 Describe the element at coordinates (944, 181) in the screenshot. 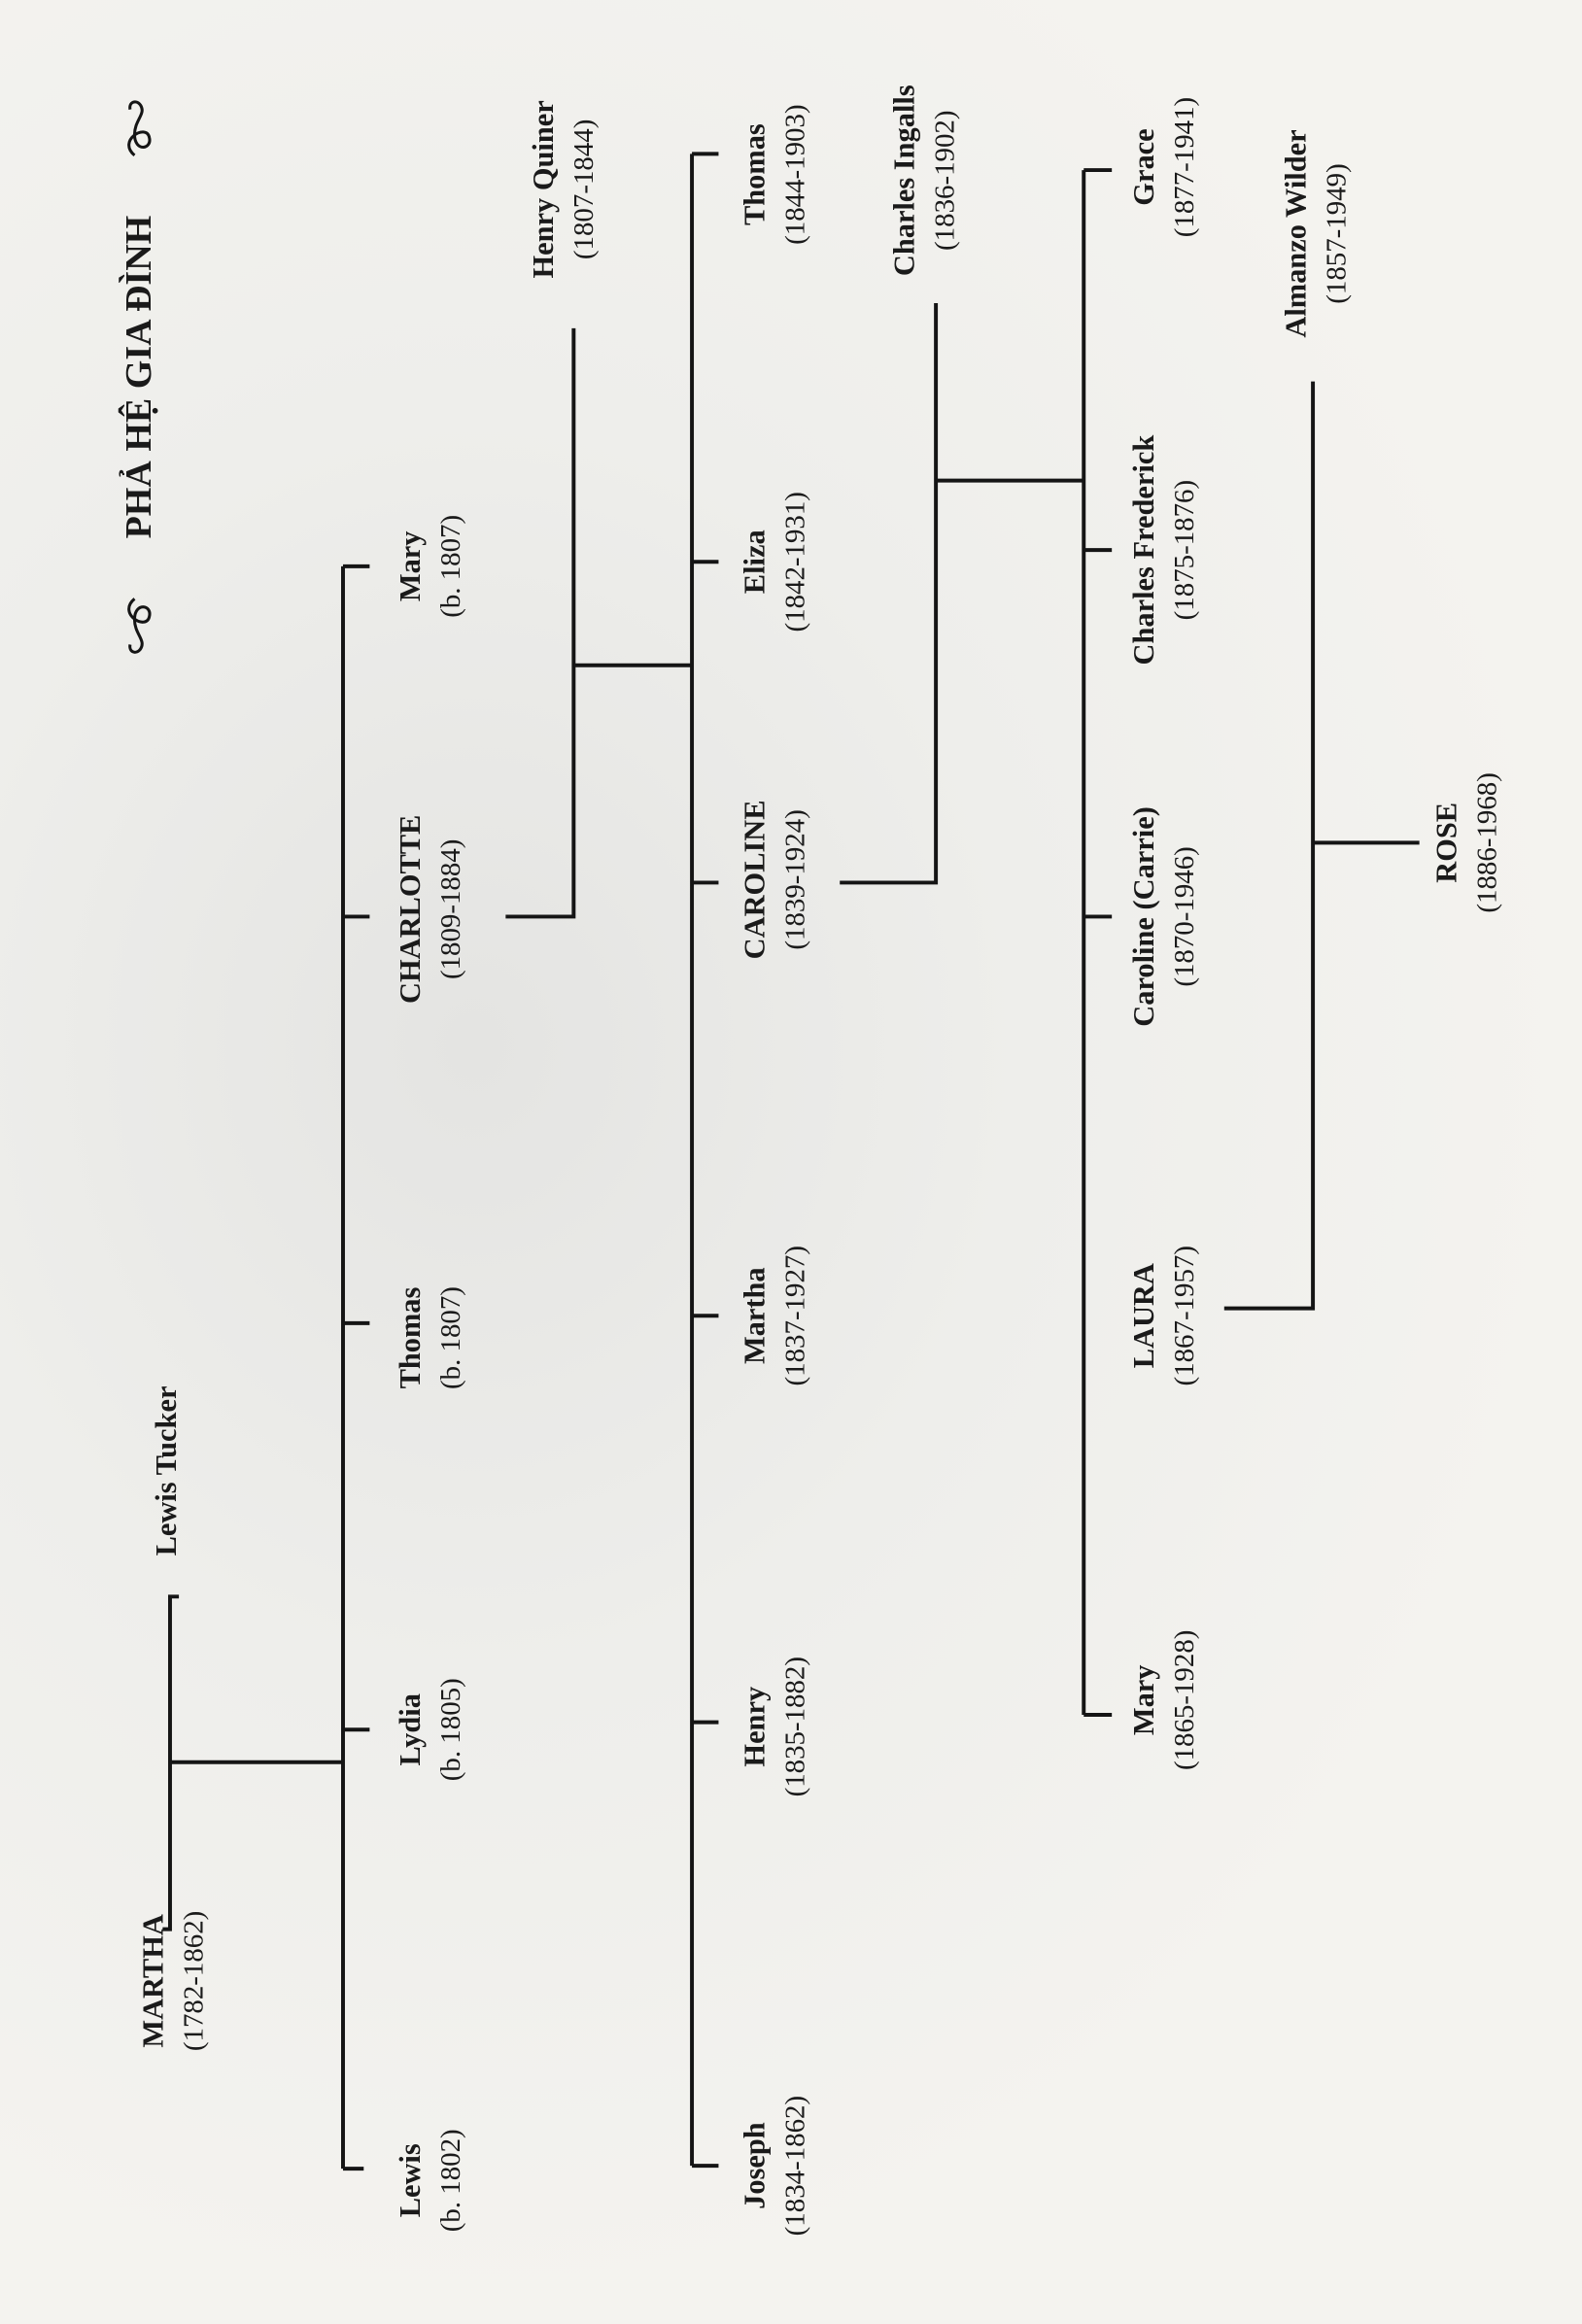

I see `person-dates: (1836-1902)` at that location.